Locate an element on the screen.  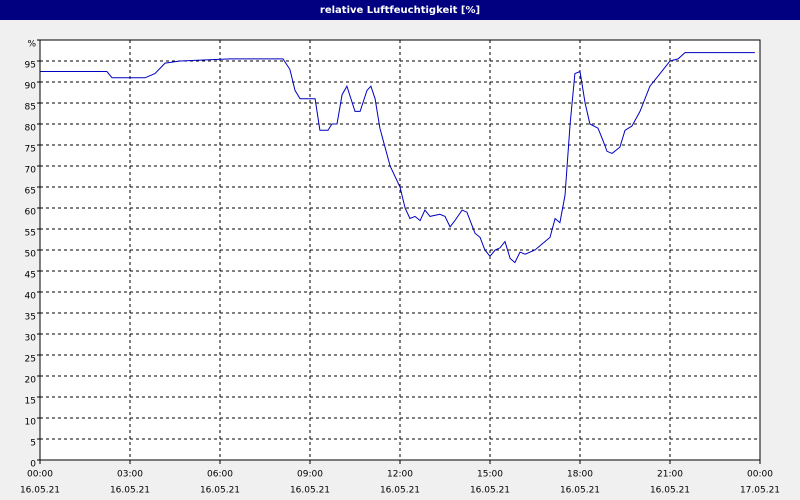
title-bar is located at coordinates (400, 10).